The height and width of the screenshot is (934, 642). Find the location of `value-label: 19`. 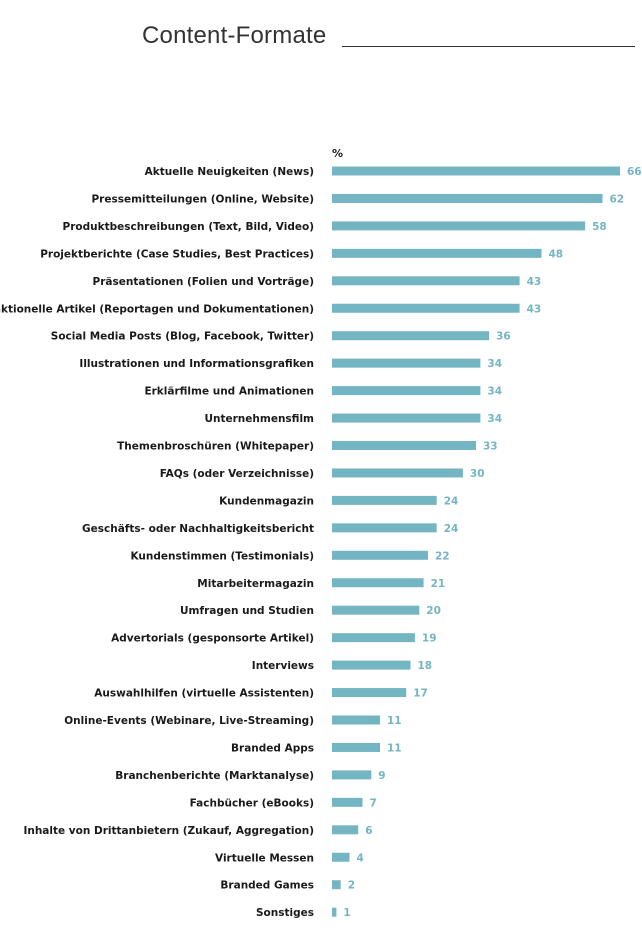

value-label: 19 is located at coordinates (429, 639).